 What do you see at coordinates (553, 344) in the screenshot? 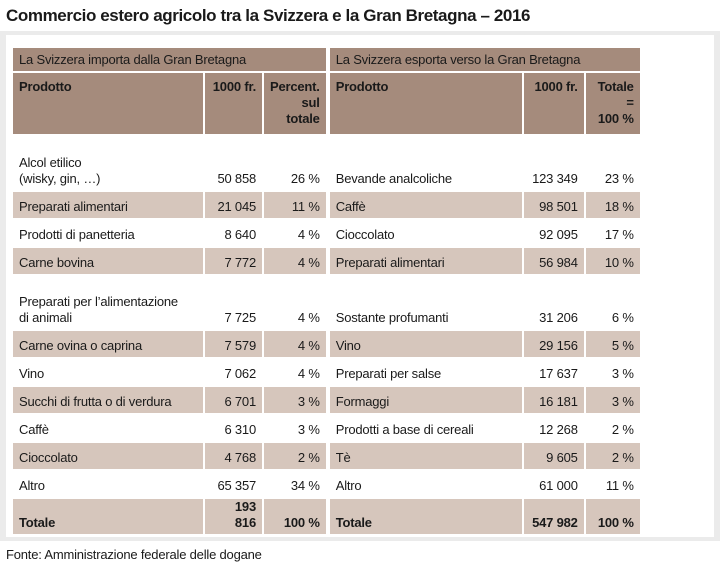
I see `value-cell: 29 156` at bounding box center [553, 344].